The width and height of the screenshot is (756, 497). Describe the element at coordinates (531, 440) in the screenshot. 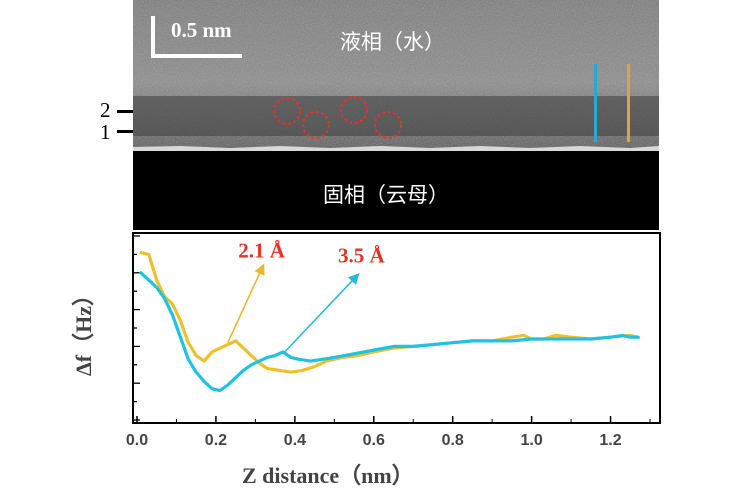

I see `x-tick-label: 1.0` at that location.